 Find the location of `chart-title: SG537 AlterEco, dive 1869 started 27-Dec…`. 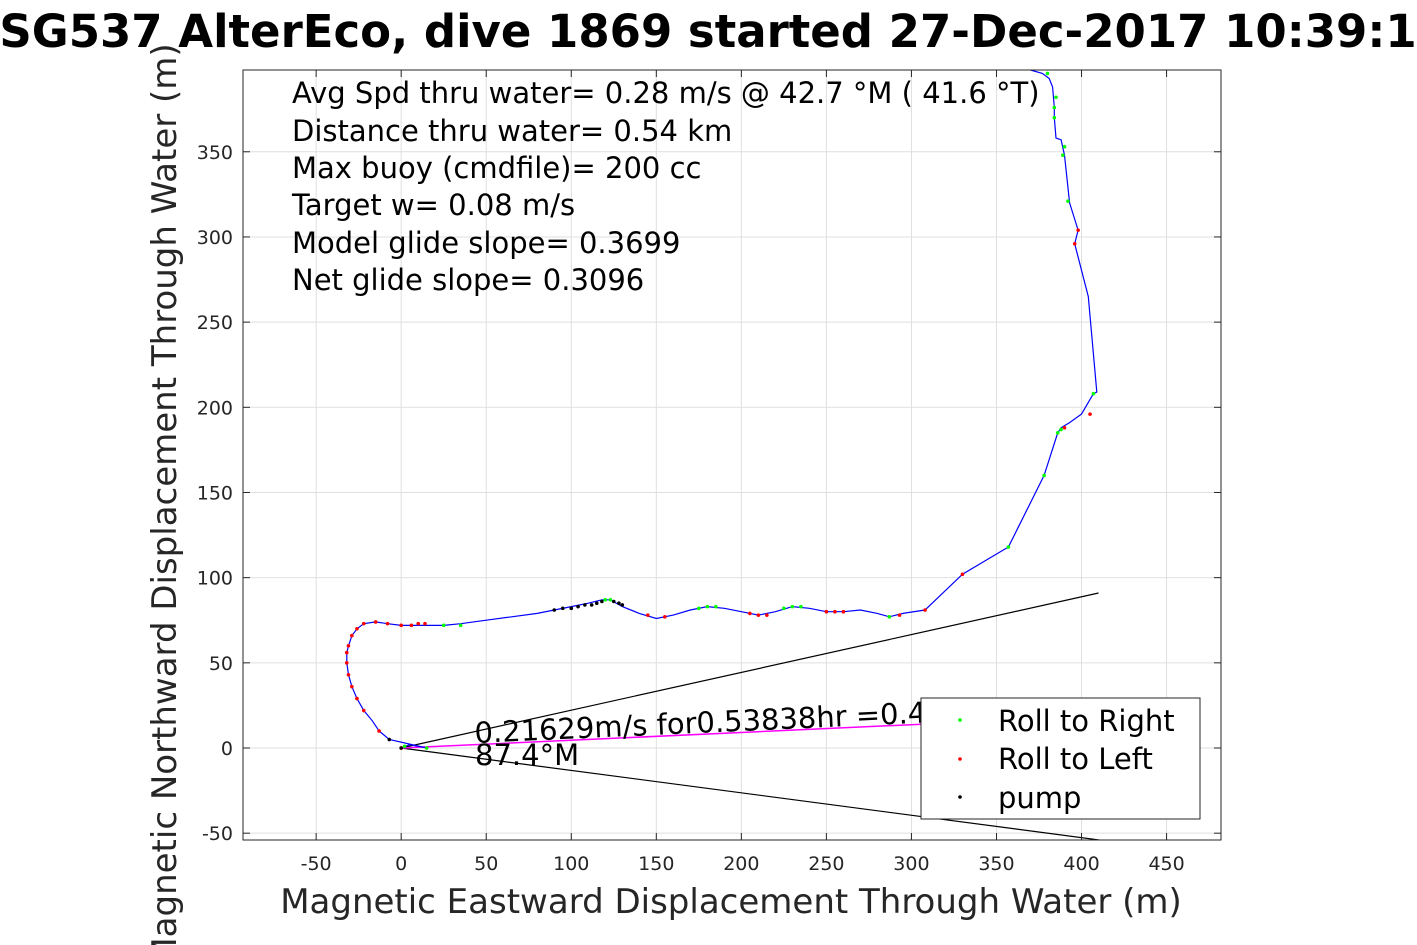

chart-title: SG537 AlterEco, dive 1869 started 27-Dec… is located at coordinates (708, 31).